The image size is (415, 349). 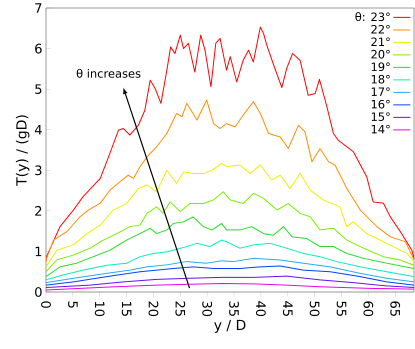 What do you see at coordinates (381, 67) in the screenshot?
I see `legend-label: 19°` at bounding box center [381, 67].